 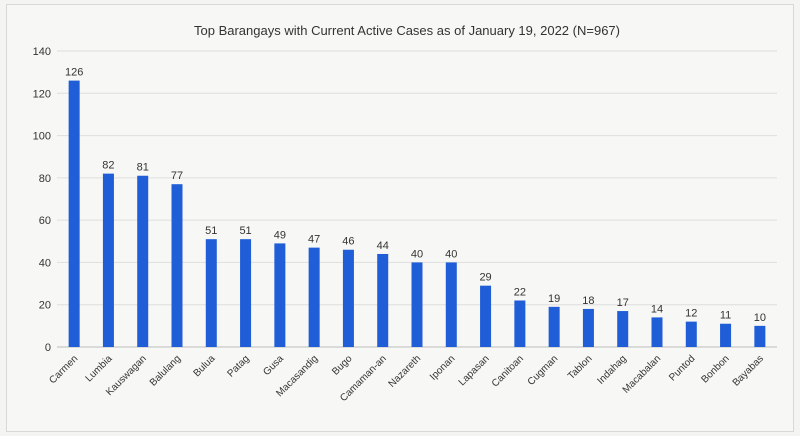 What do you see at coordinates (748, 370) in the screenshot?
I see `x-tick-label: Bayabas` at bounding box center [748, 370].